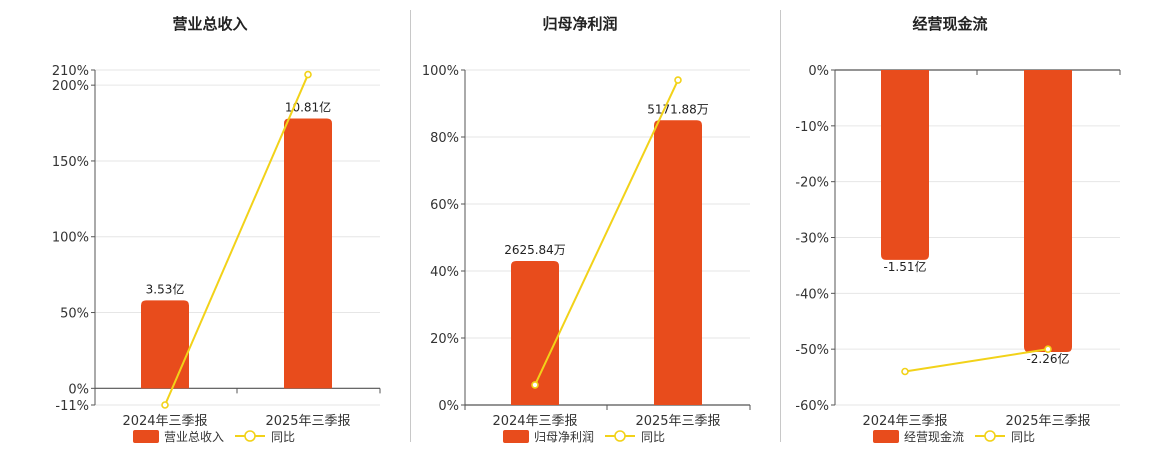 The height and width of the screenshot is (450, 1160). Describe the element at coordinates (934, 436) in the screenshot. I see `legend-label: 经营现金流` at that location.